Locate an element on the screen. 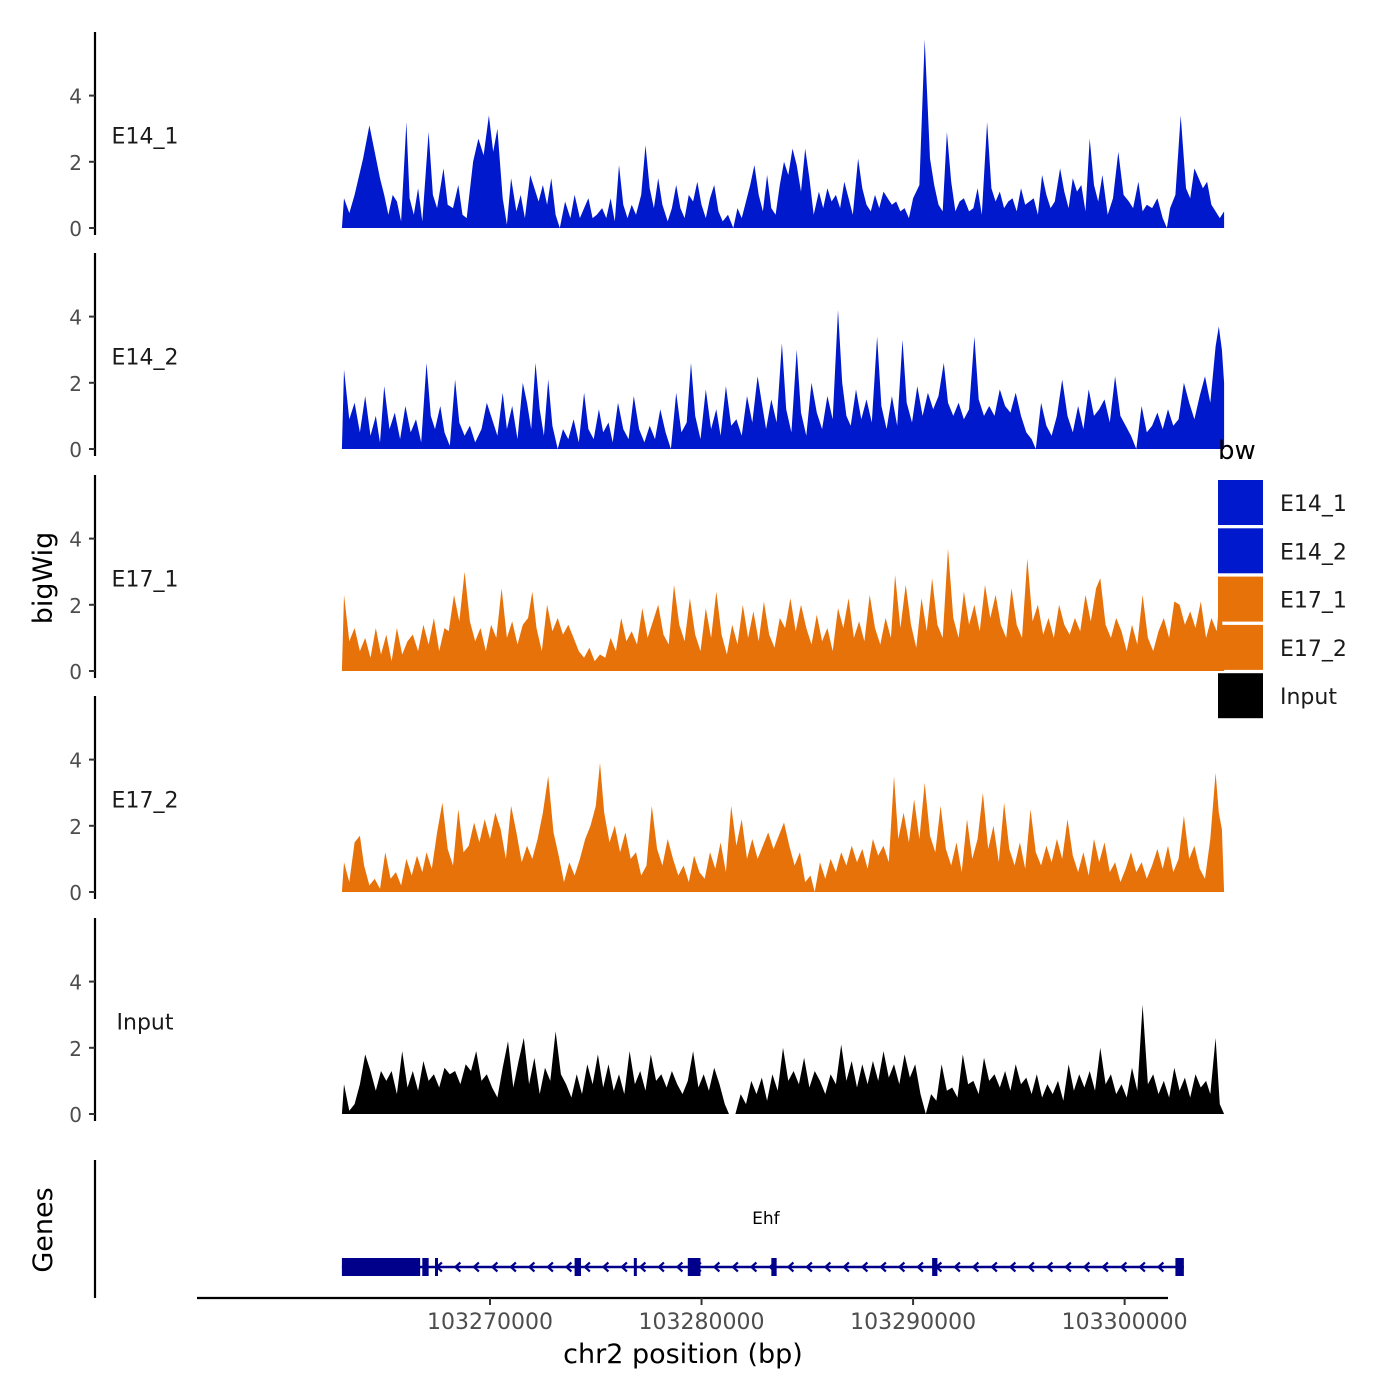 This screenshot has height=1400, width=1400. track-E17_2: 0 2 4 E17_2 is located at coordinates (647, 800).